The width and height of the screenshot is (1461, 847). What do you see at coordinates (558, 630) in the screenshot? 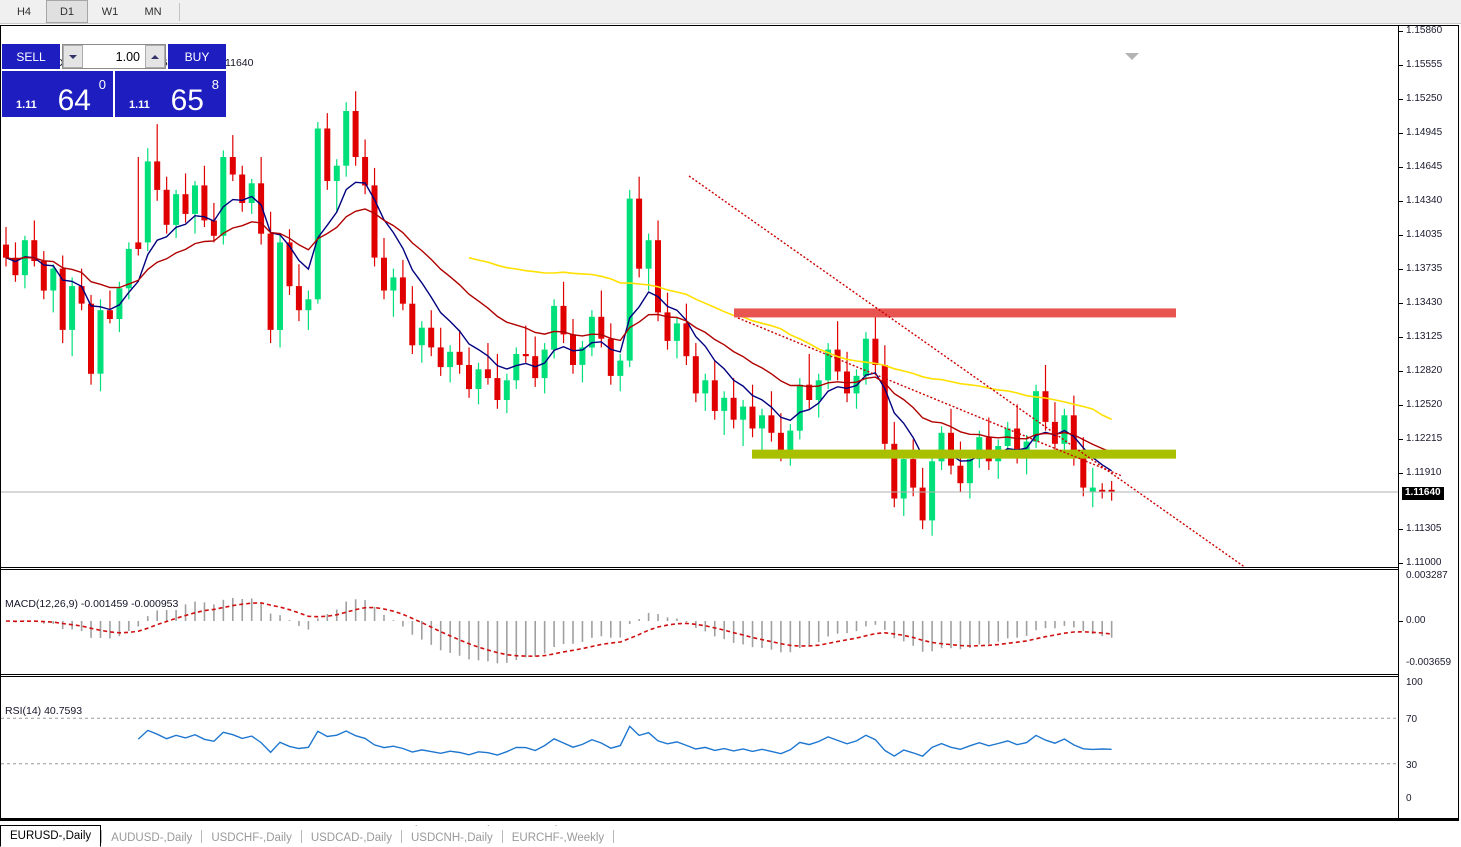
I see `macd-signal-line` at bounding box center [558, 630].